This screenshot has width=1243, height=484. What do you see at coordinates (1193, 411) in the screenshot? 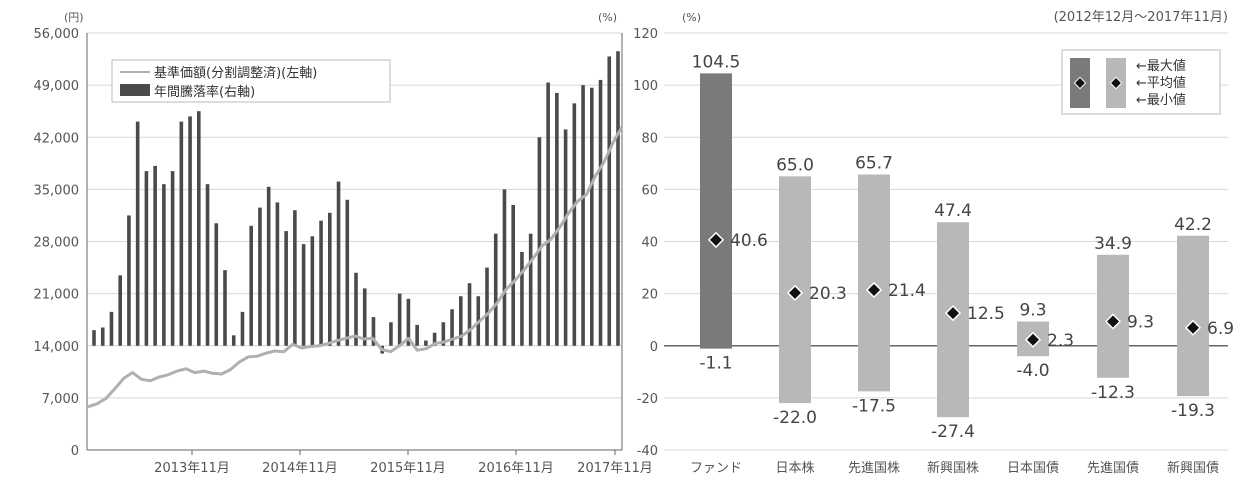
I see `min-label: -19.3` at bounding box center [1193, 411].